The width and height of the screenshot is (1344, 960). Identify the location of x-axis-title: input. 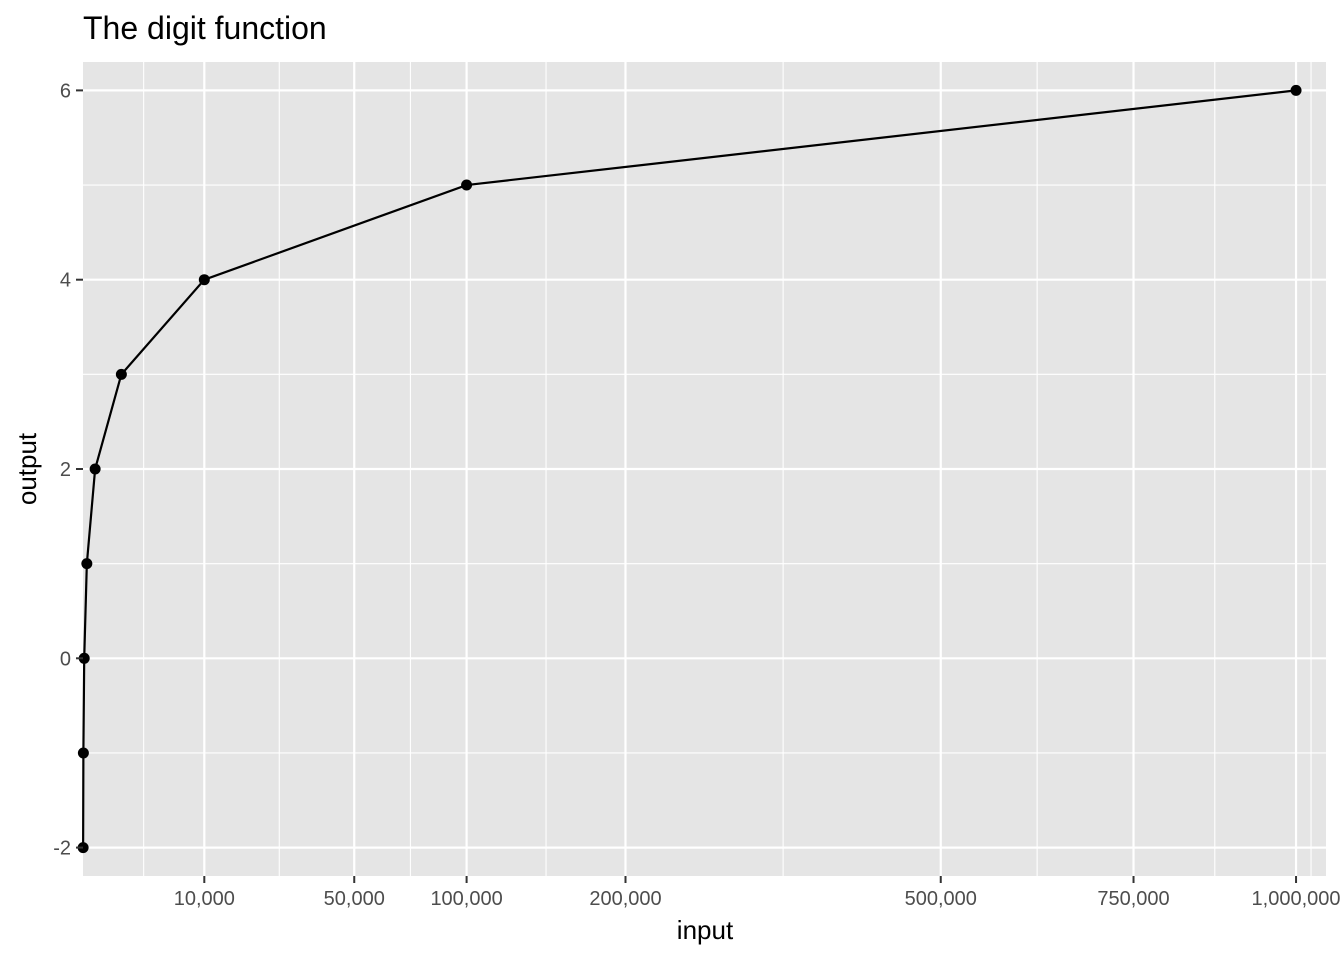
(705, 930).